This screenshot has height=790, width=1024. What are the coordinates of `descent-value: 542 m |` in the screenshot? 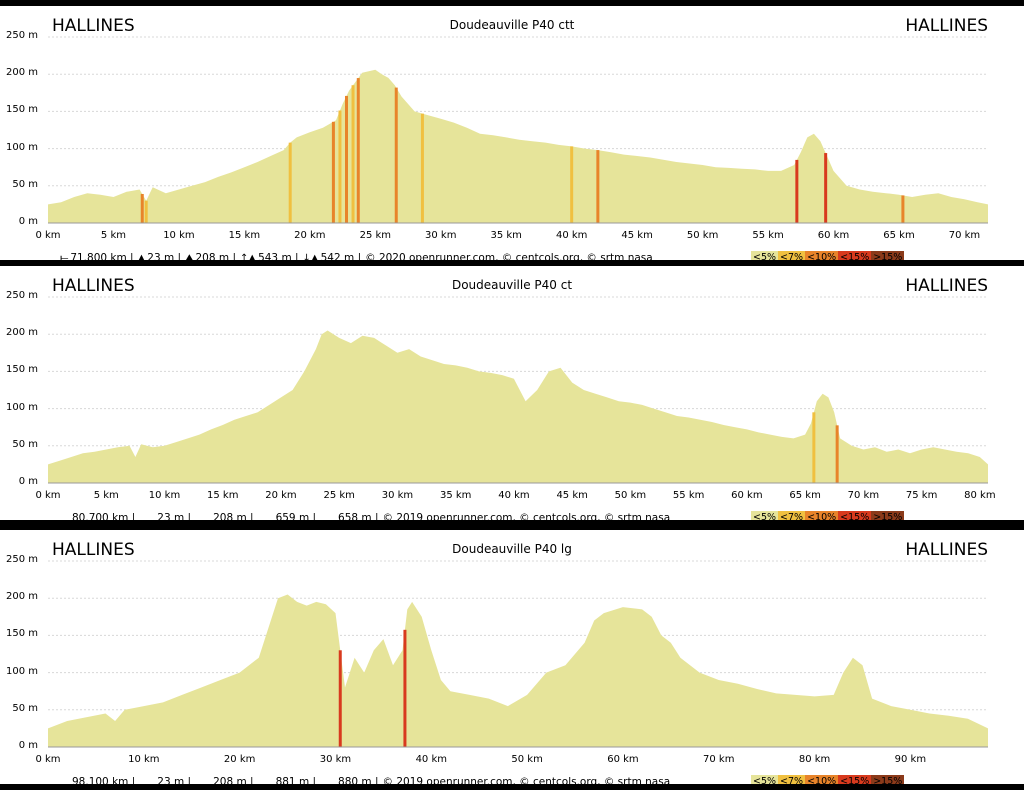 It's located at (341, 256).